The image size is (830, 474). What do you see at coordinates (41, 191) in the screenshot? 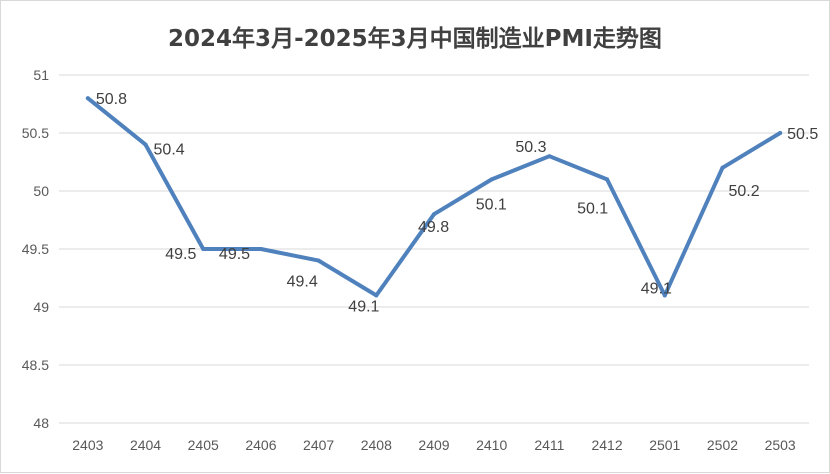
I see `y-tick-label: 50` at bounding box center [41, 191].